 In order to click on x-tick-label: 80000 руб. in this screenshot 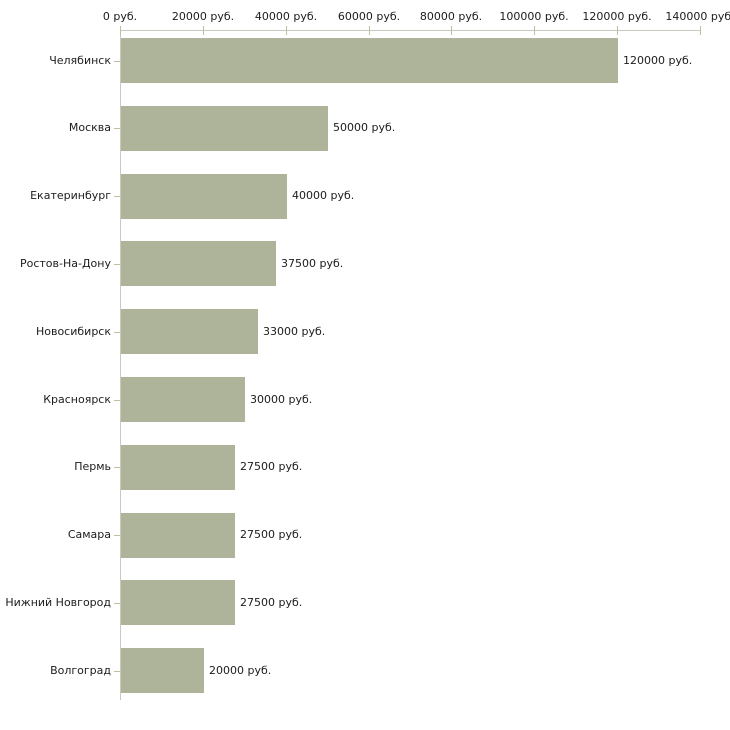, I will do `click(451, 16)`.